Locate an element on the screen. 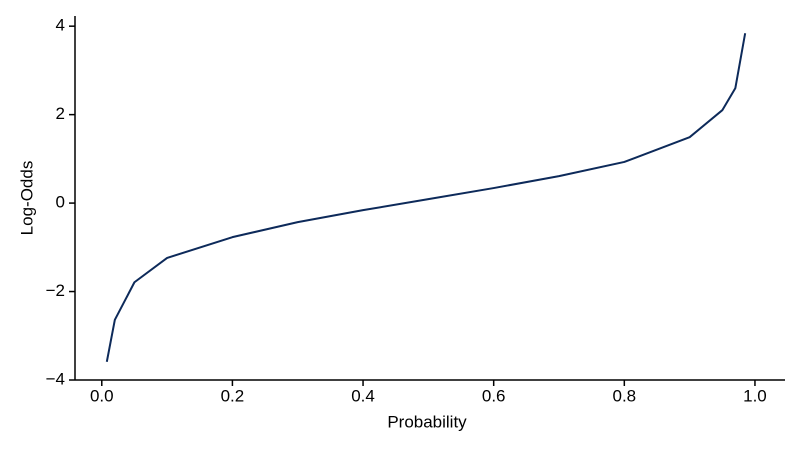 The width and height of the screenshot is (800, 452). x-tick-label: 0.6 is located at coordinates (494, 395).